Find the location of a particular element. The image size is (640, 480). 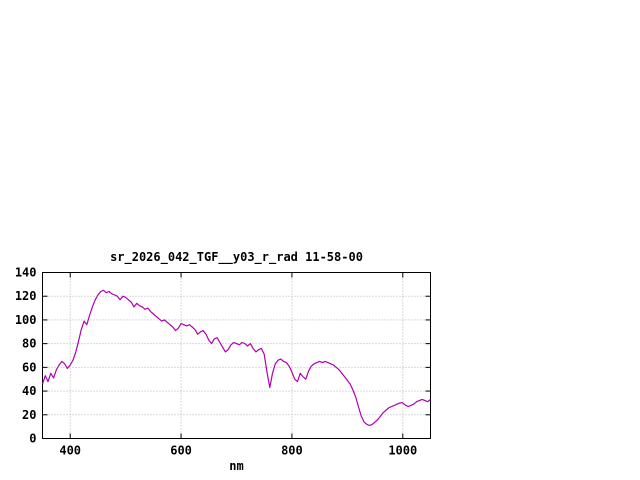

x-tick-labels: 400 600 800 1000 is located at coordinates (238, 451).